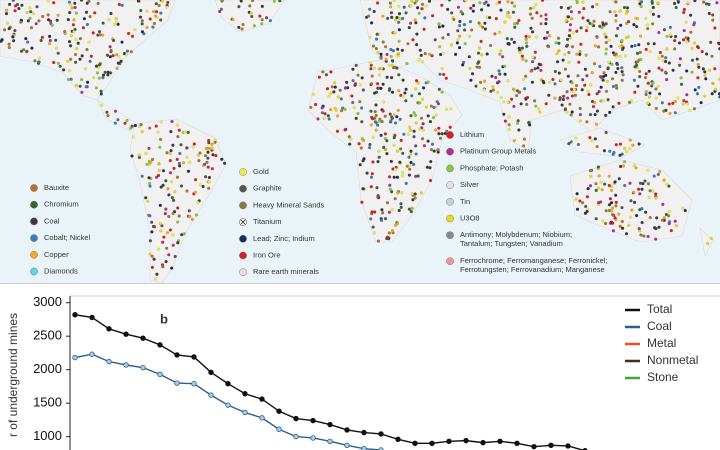 This screenshot has width=720, height=450. What do you see at coordinates (67, 237) in the screenshot?
I see `legend-label: Cobalt; Nickel` at bounding box center [67, 237].